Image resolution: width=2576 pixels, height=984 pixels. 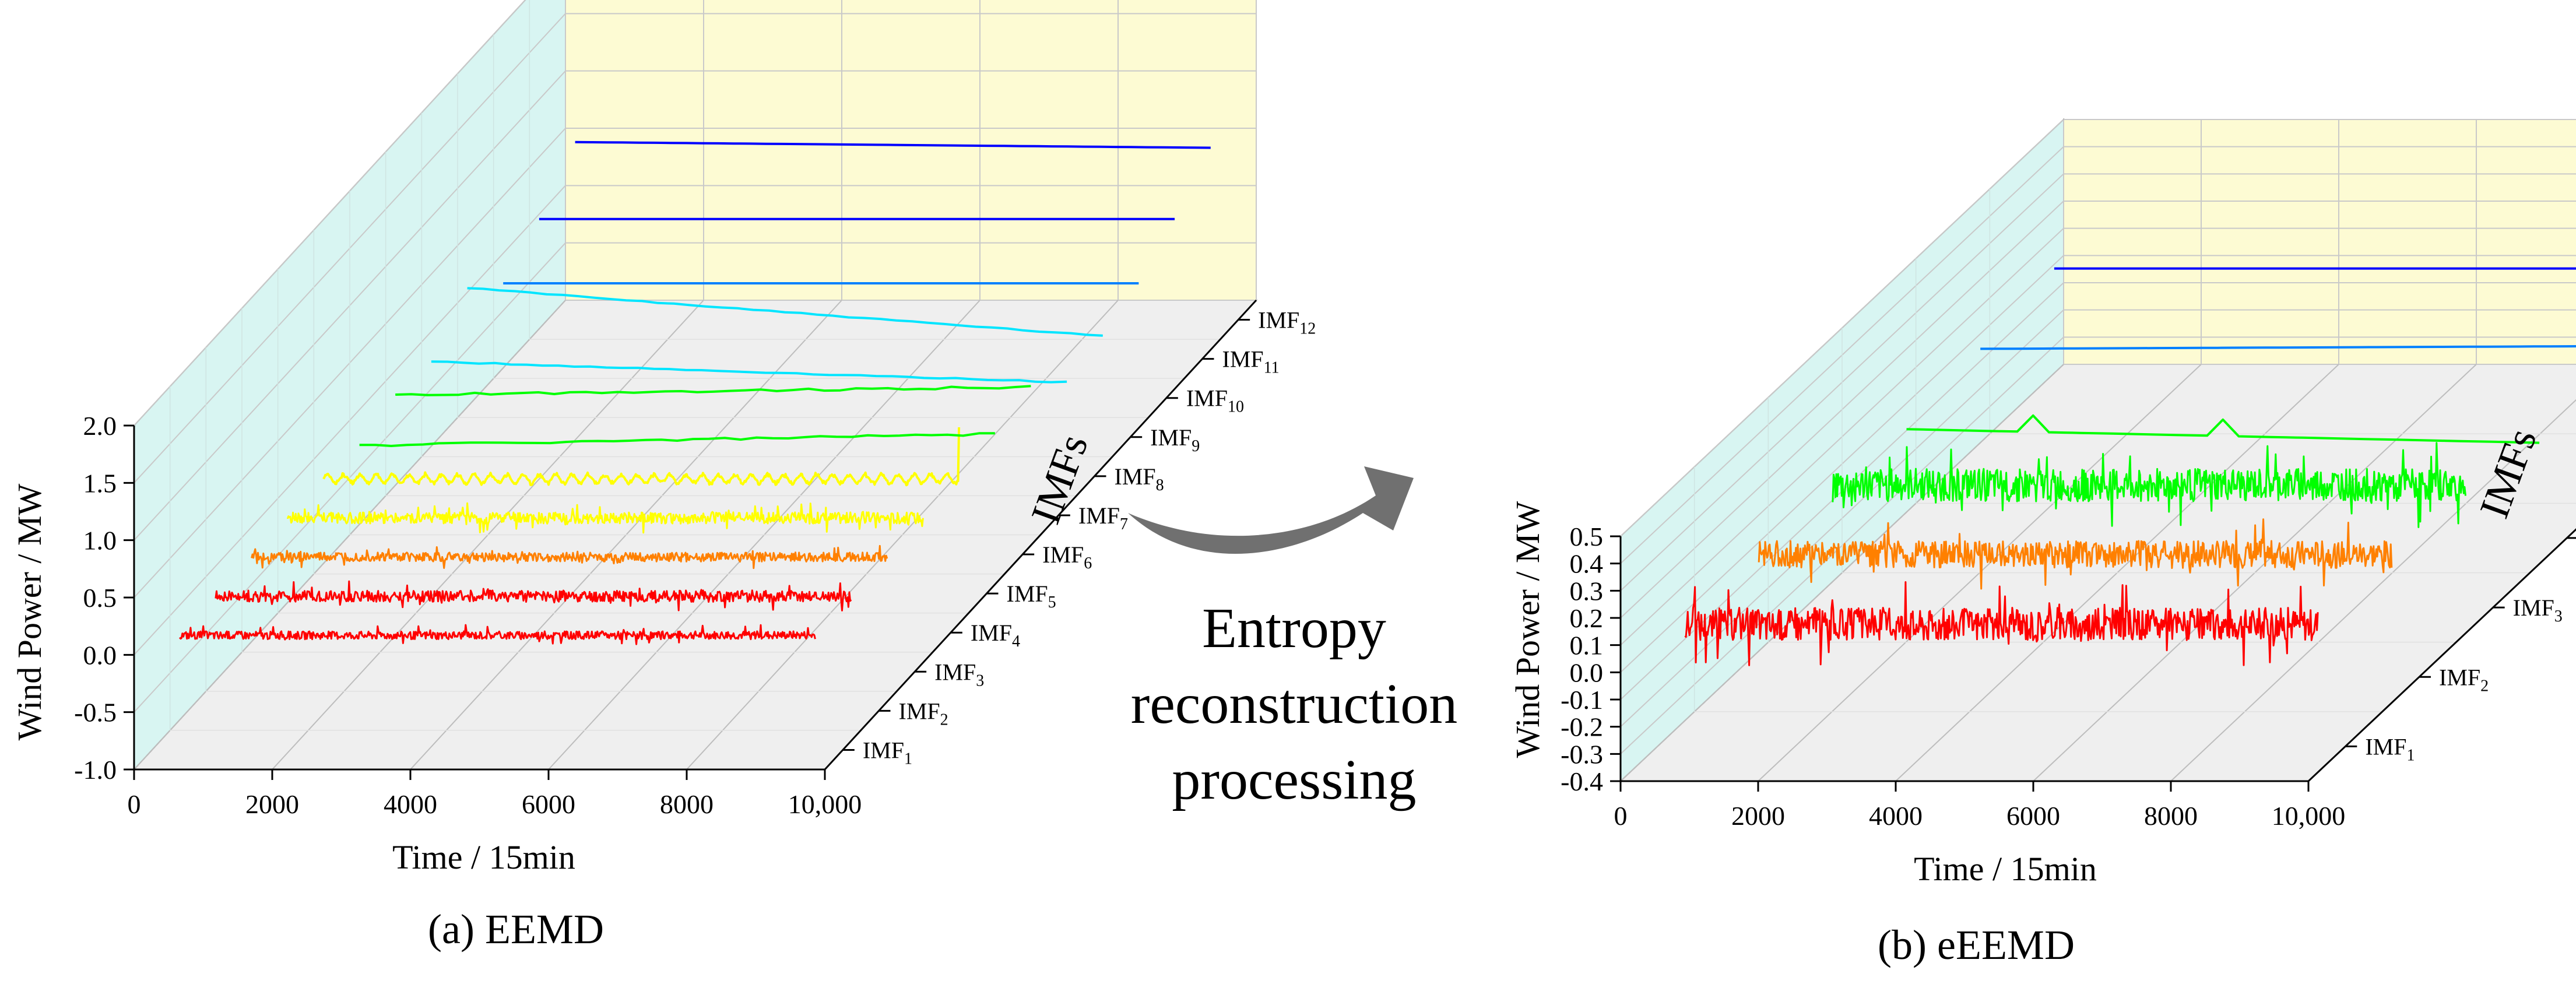 I want to click on caption-eemd: (a) EEMD, so click(x=516, y=929).